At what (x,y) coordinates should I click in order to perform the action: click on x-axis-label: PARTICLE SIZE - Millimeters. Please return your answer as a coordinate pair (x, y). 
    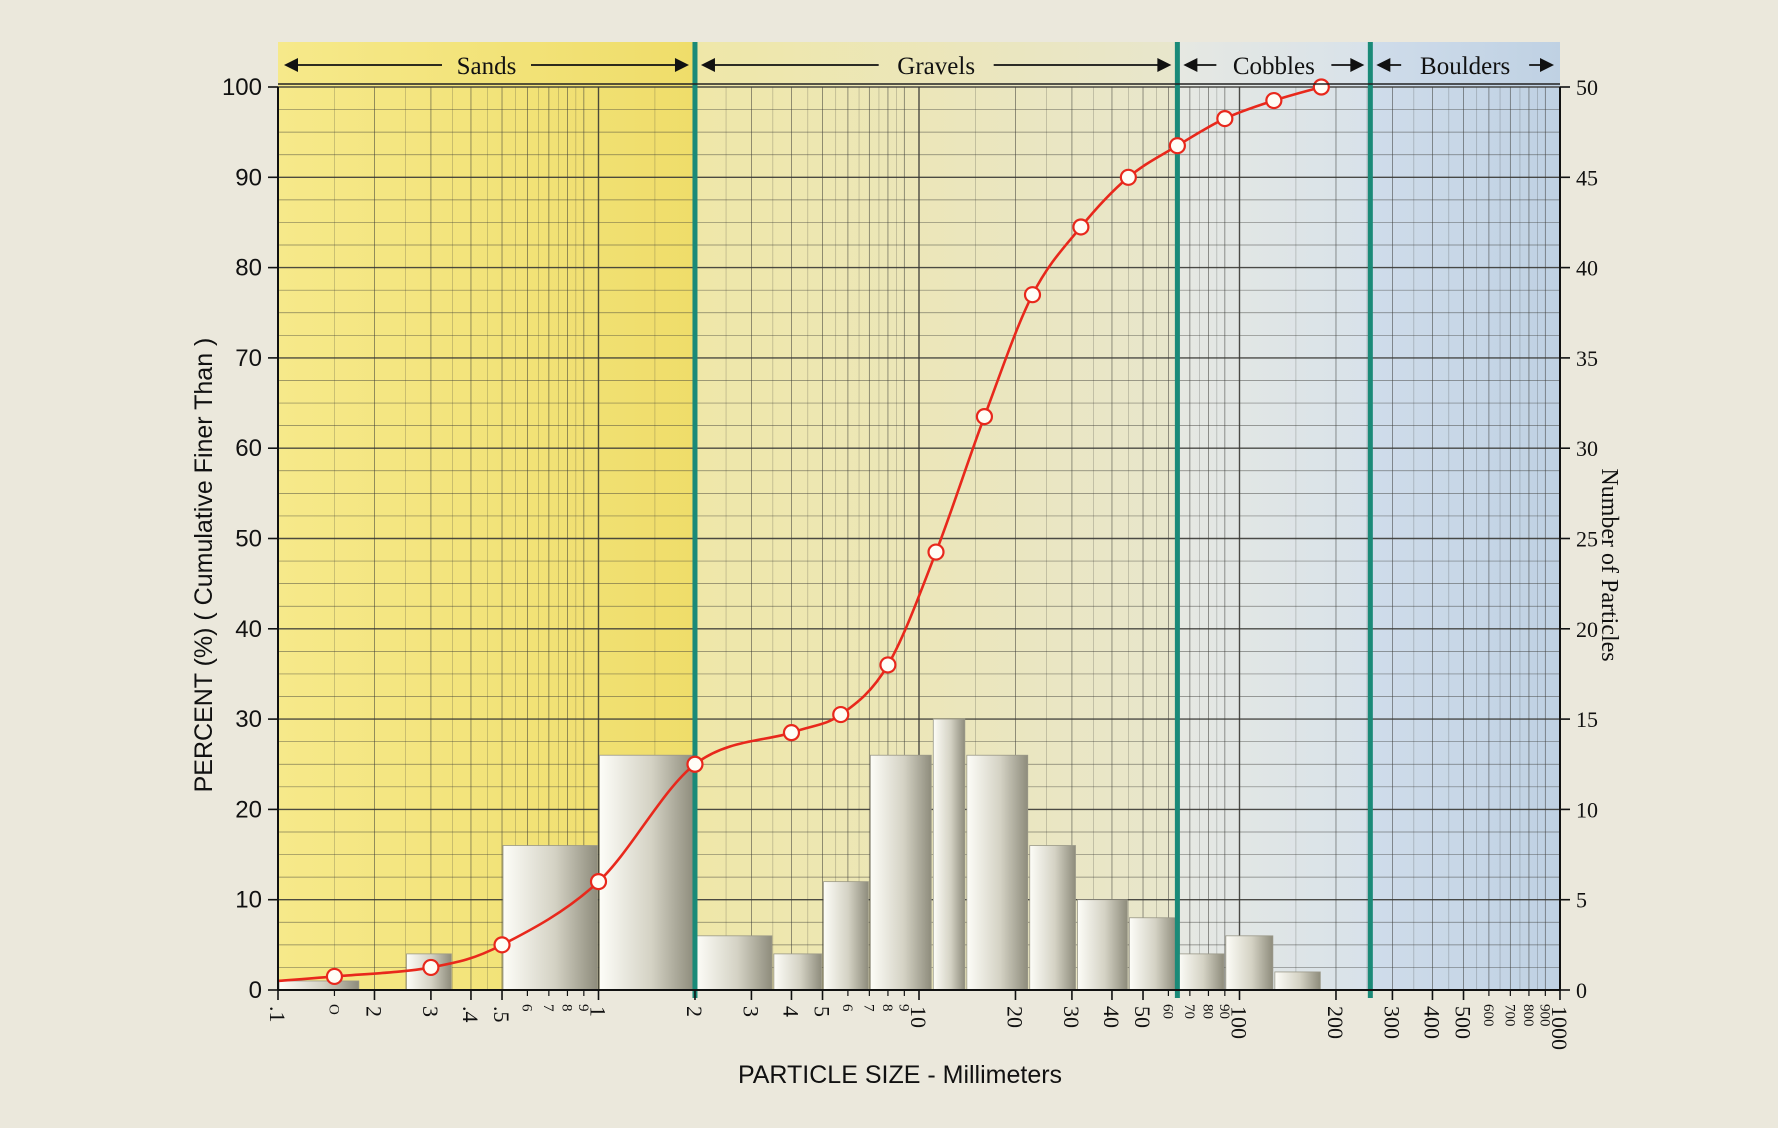
    Looking at the image, I should click on (900, 1075).